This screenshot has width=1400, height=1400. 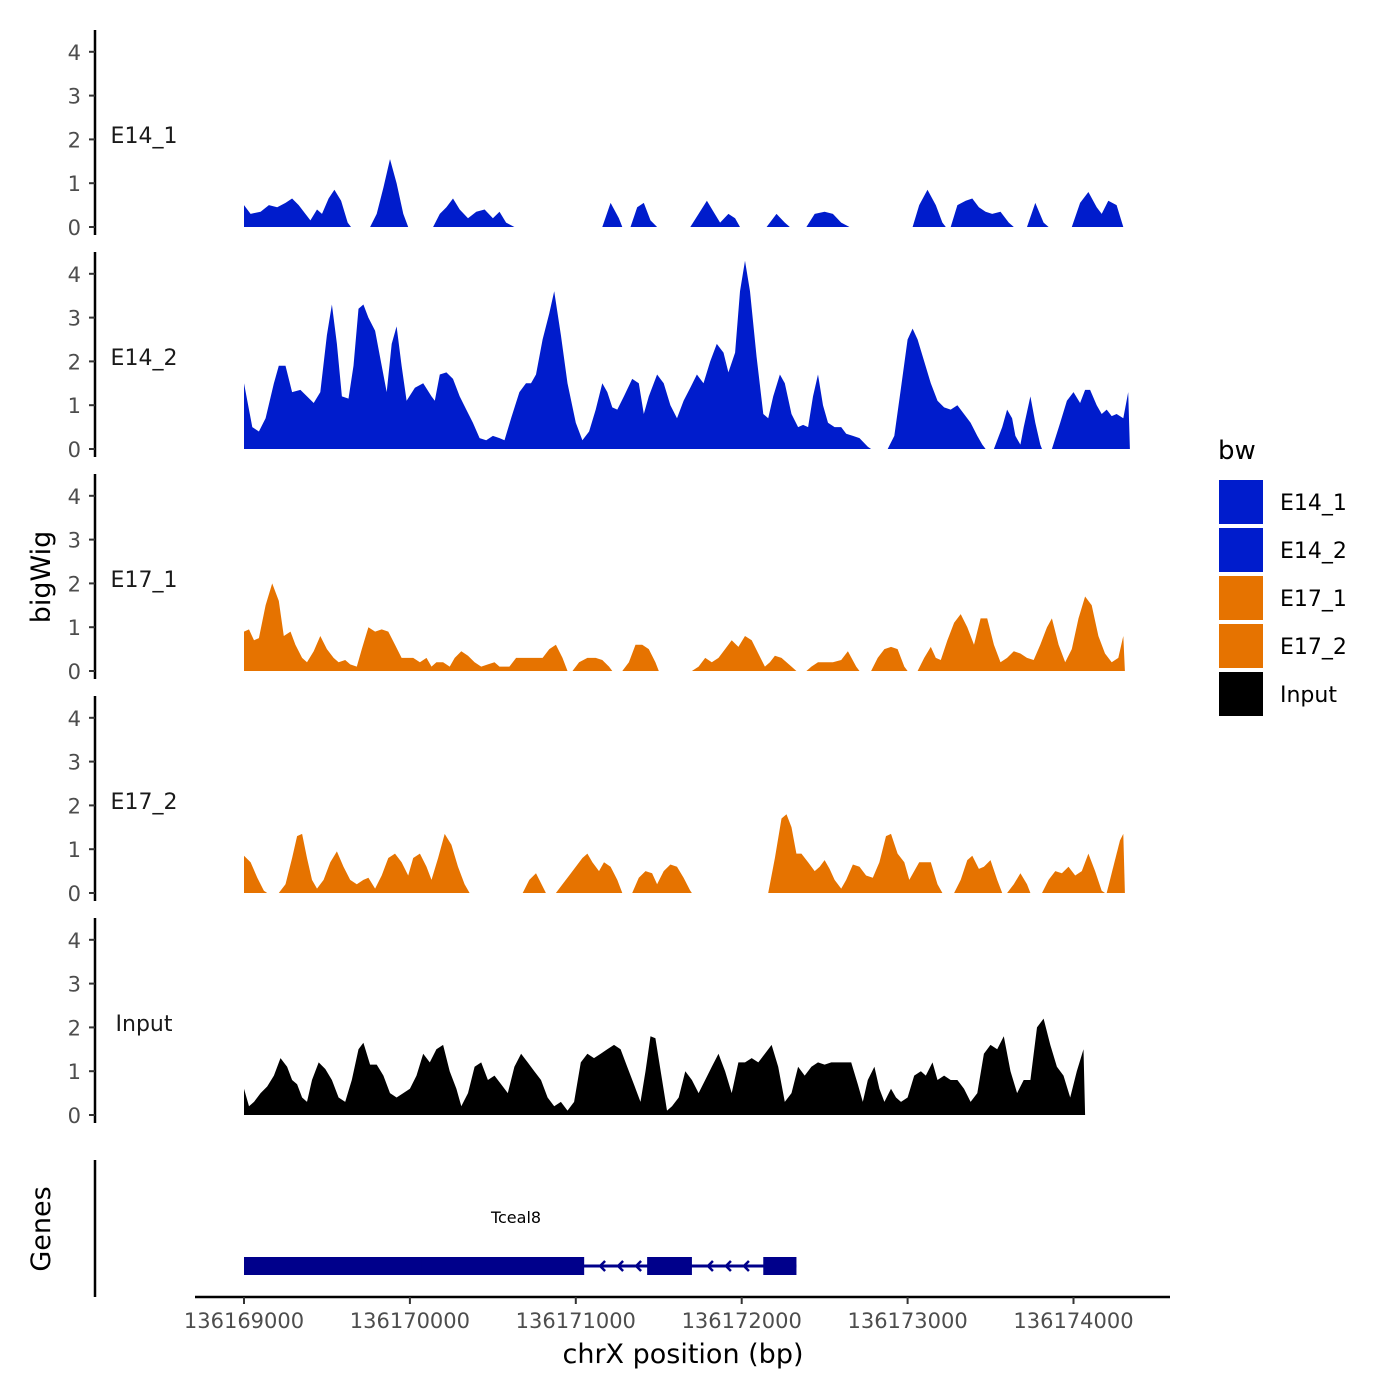 I want to click on track-label: E14_1, so click(x=144, y=136).